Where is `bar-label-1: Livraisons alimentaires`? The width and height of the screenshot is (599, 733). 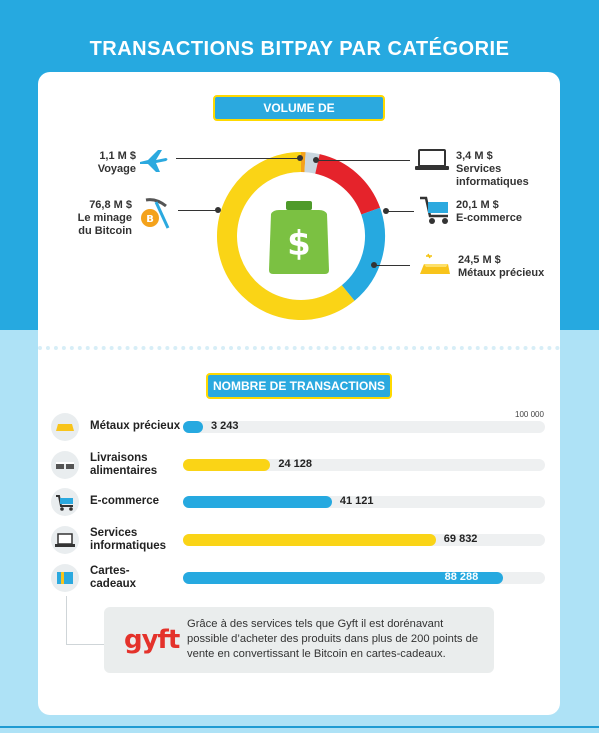 bar-label-1: Livraisons alimentaires is located at coordinates (124, 464).